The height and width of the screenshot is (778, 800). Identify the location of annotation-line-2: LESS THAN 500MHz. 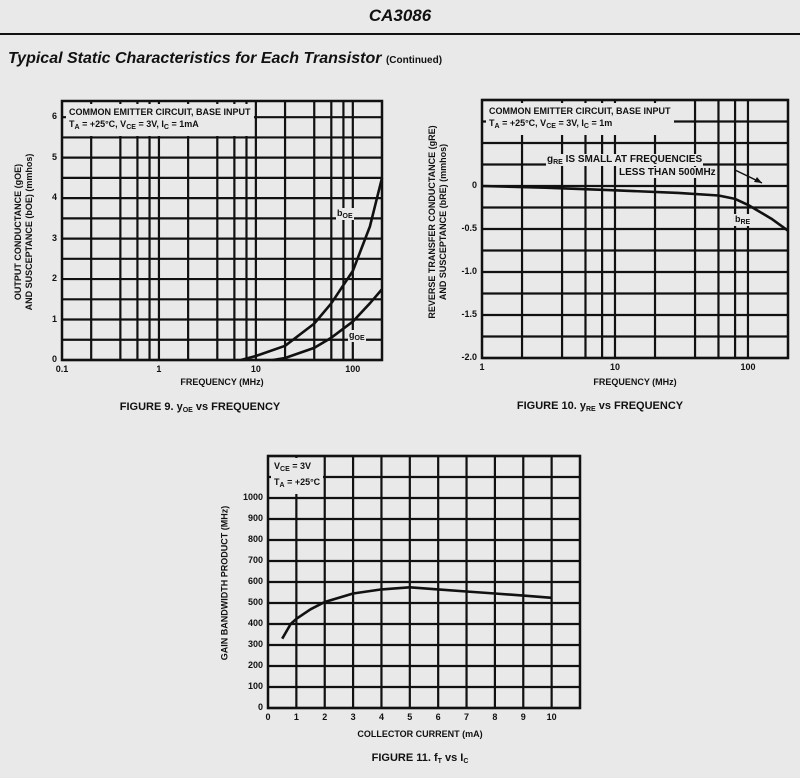
(667, 172).